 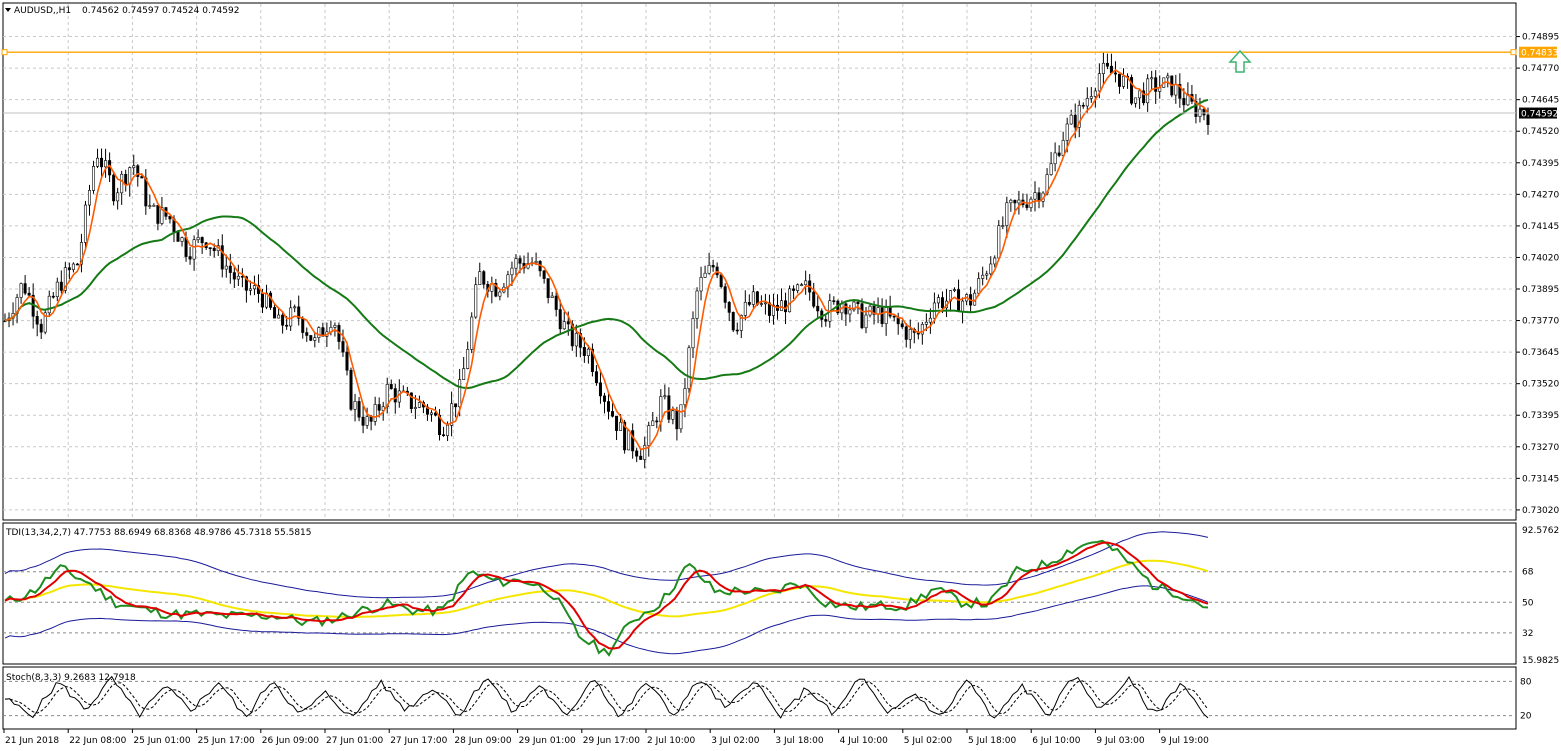 I want to click on time-label: 28 Jun 09:00, so click(x=482, y=741).